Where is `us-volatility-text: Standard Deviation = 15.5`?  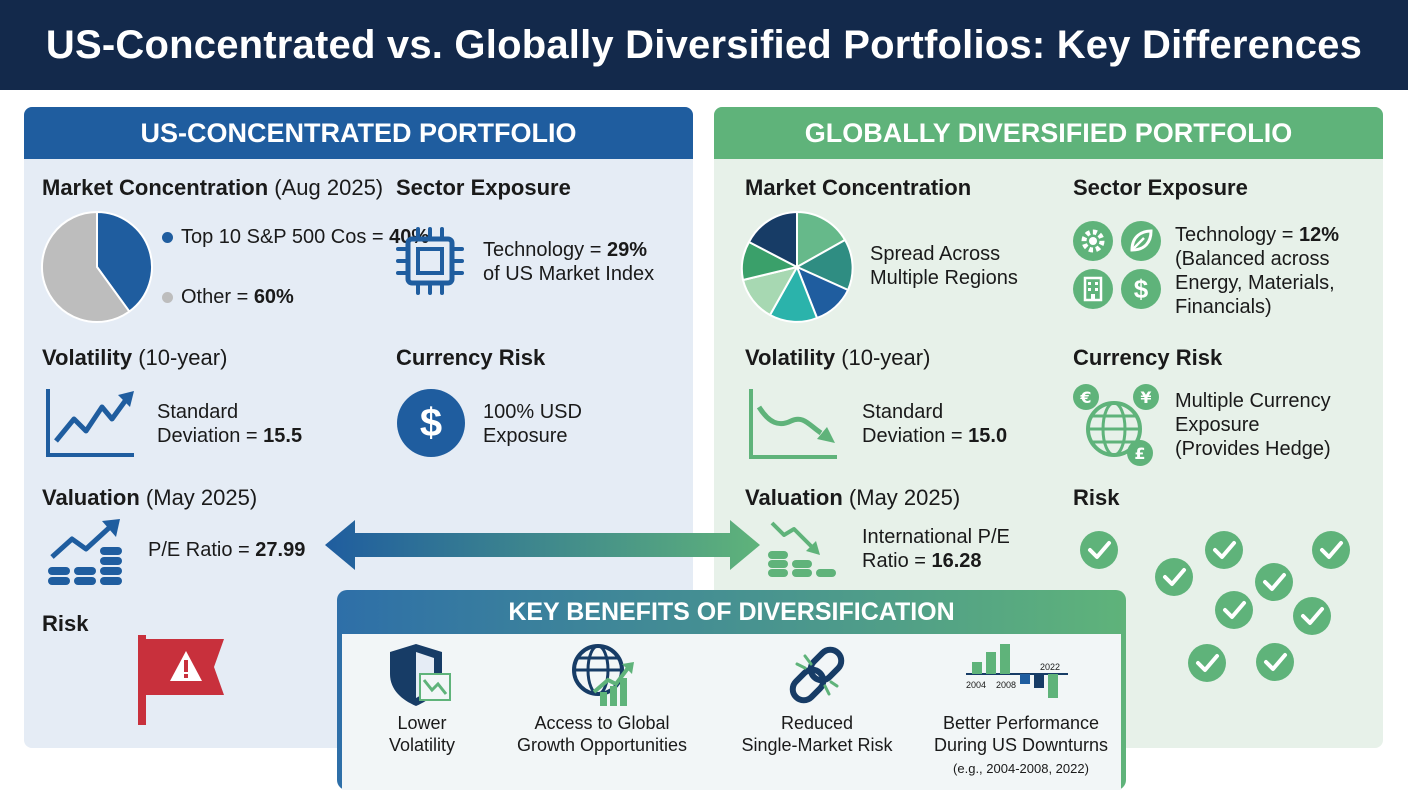 us-volatility-text: Standard Deviation = 15.5 is located at coordinates (230, 424).